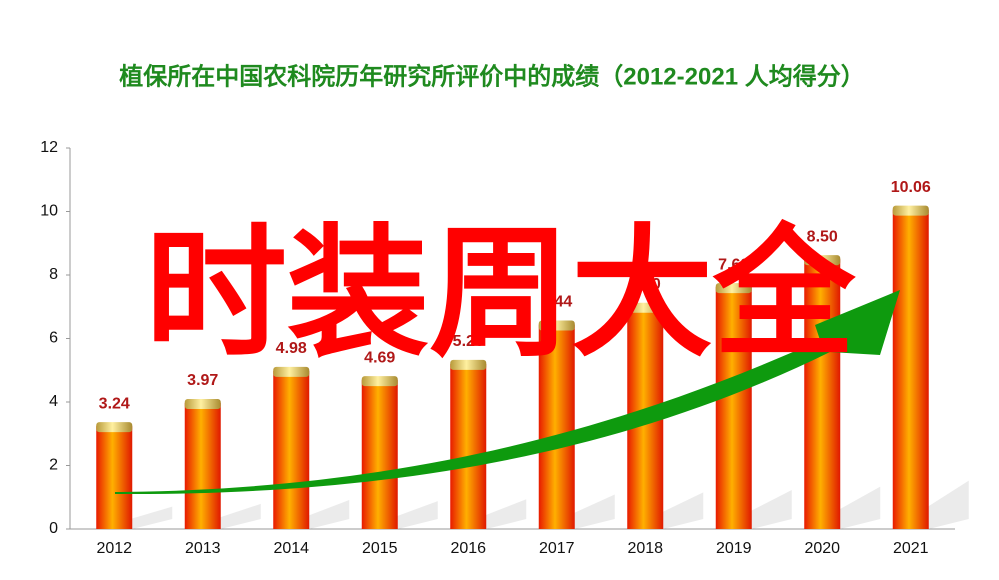 The image size is (999, 580). Describe the element at coordinates (733, 264) in the screenshot. I see `value-label: 7.62` at that location.